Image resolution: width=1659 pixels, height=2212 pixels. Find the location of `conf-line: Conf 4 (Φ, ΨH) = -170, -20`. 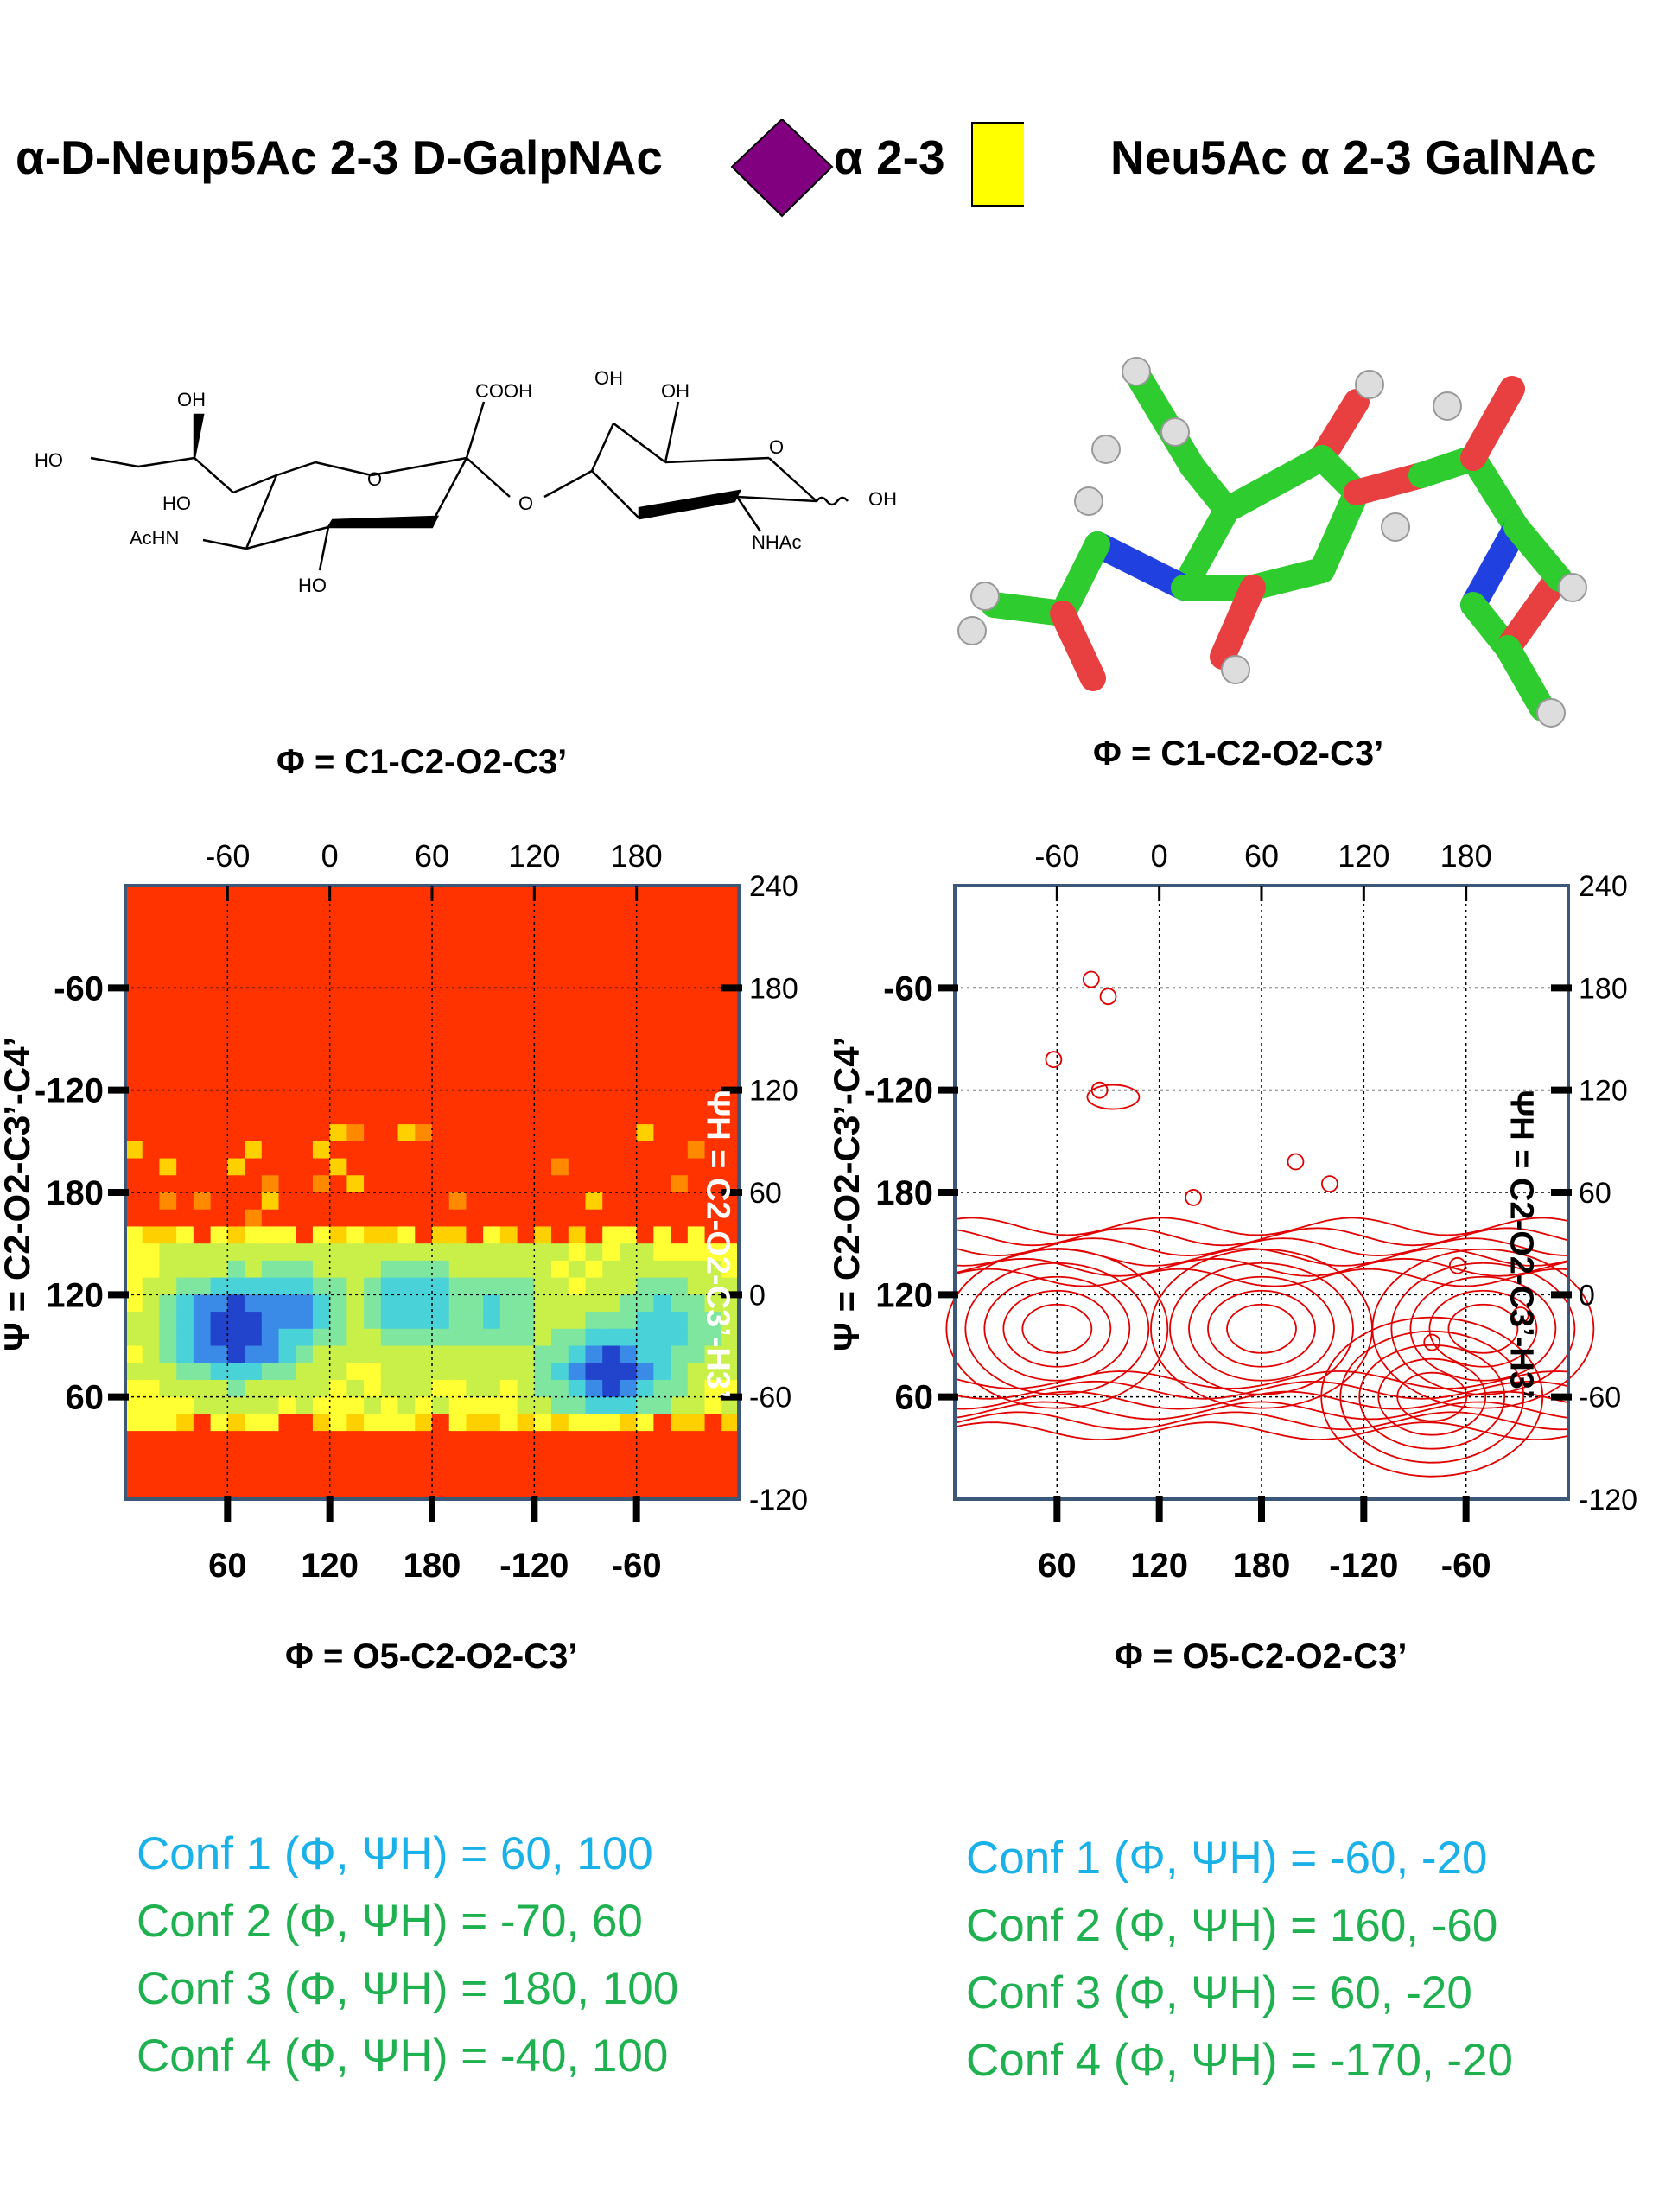

conf-line: Conf 4 (Φ, ΨH) = -170, -20 is located at coordinates (1239, 2060).